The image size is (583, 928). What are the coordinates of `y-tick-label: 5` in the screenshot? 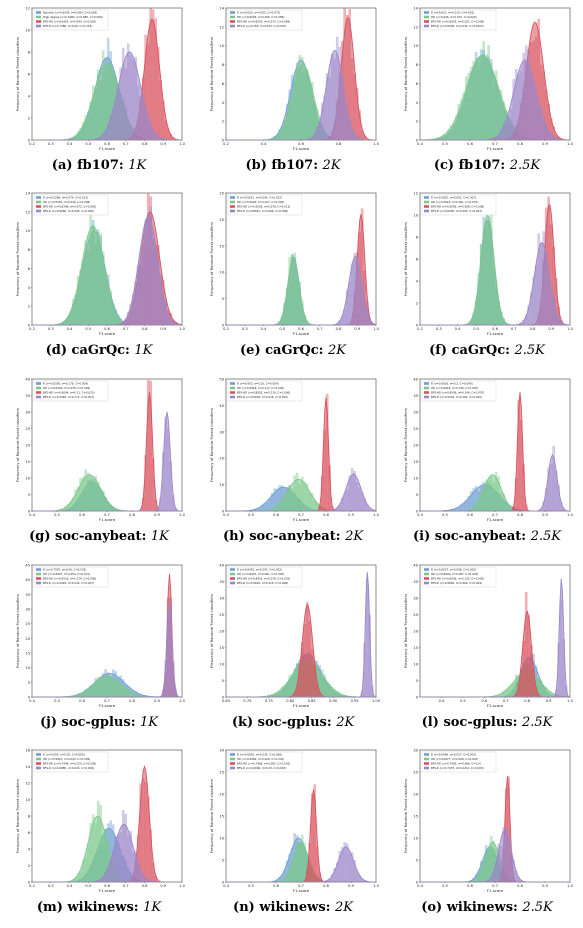 It's located at (417, 495).